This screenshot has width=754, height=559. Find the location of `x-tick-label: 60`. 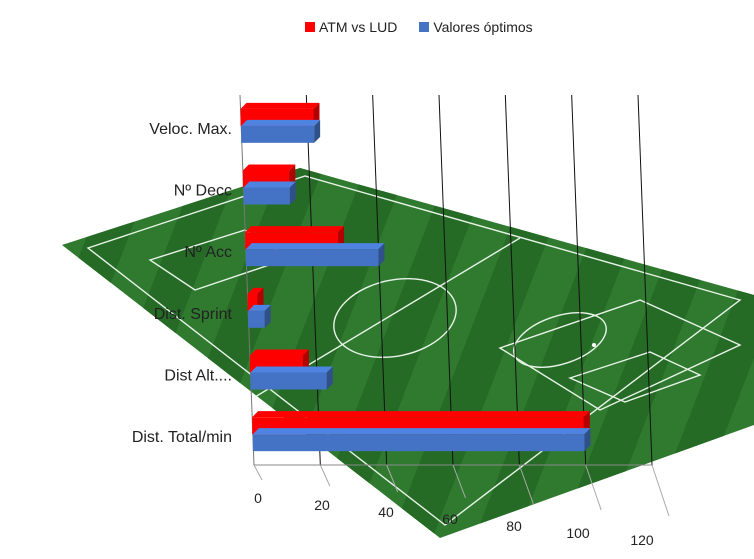

x-tick-label: 60 is located at coordinates (450, 519).